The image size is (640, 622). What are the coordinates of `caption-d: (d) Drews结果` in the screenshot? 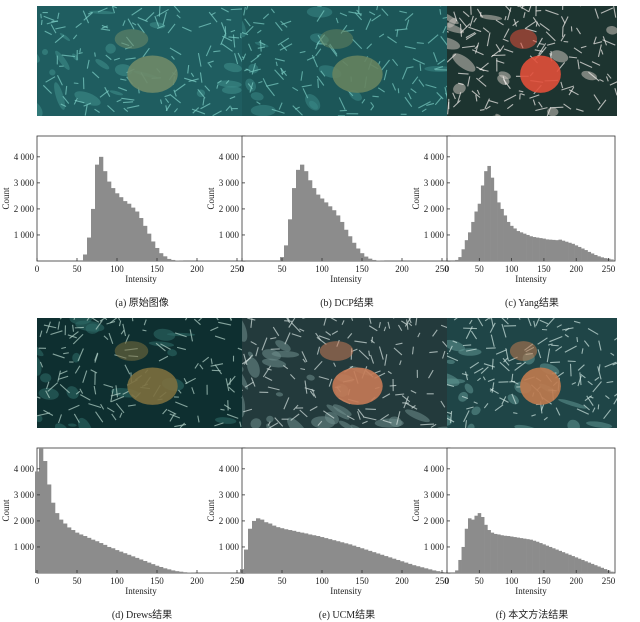 It's located at (142, 615).